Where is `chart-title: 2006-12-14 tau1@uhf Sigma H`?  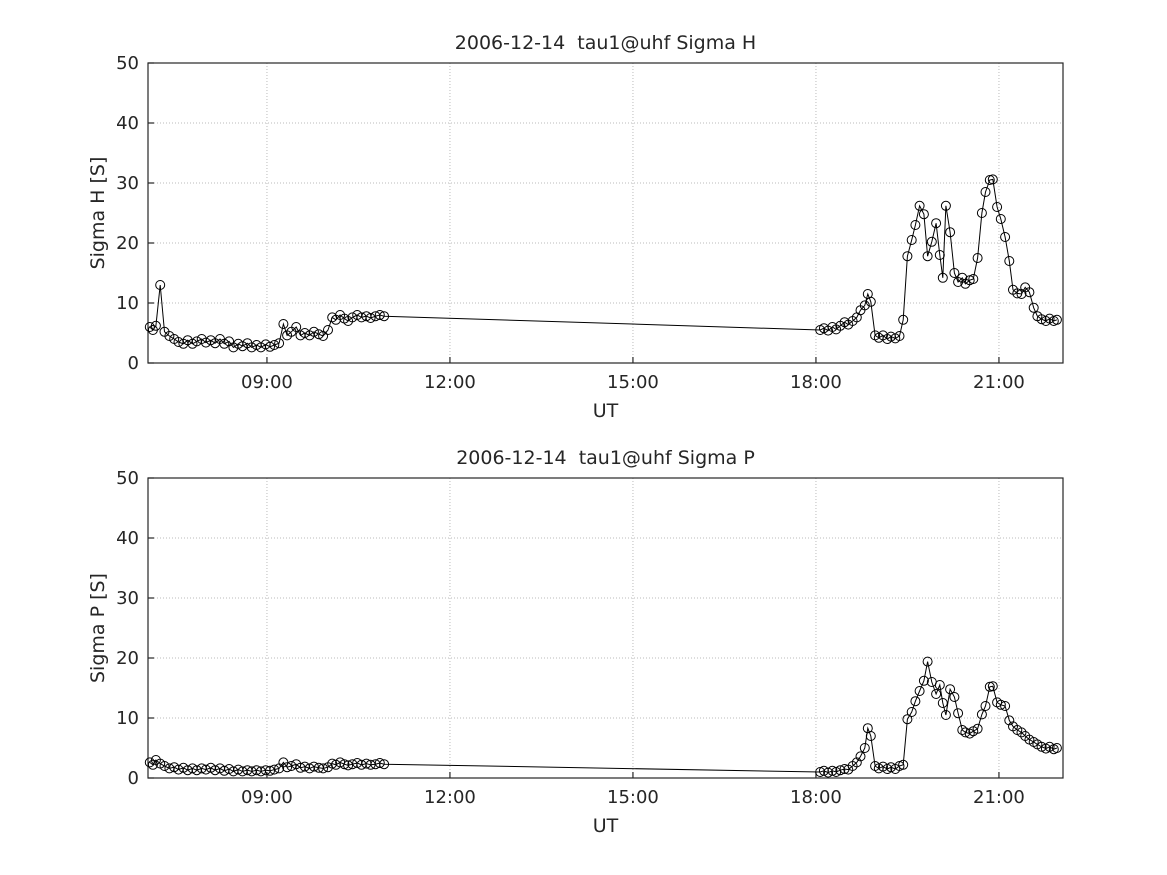
chart-title: 2006-12-14 tau1@uhf Sigma H is located at coordinates (605, 43).